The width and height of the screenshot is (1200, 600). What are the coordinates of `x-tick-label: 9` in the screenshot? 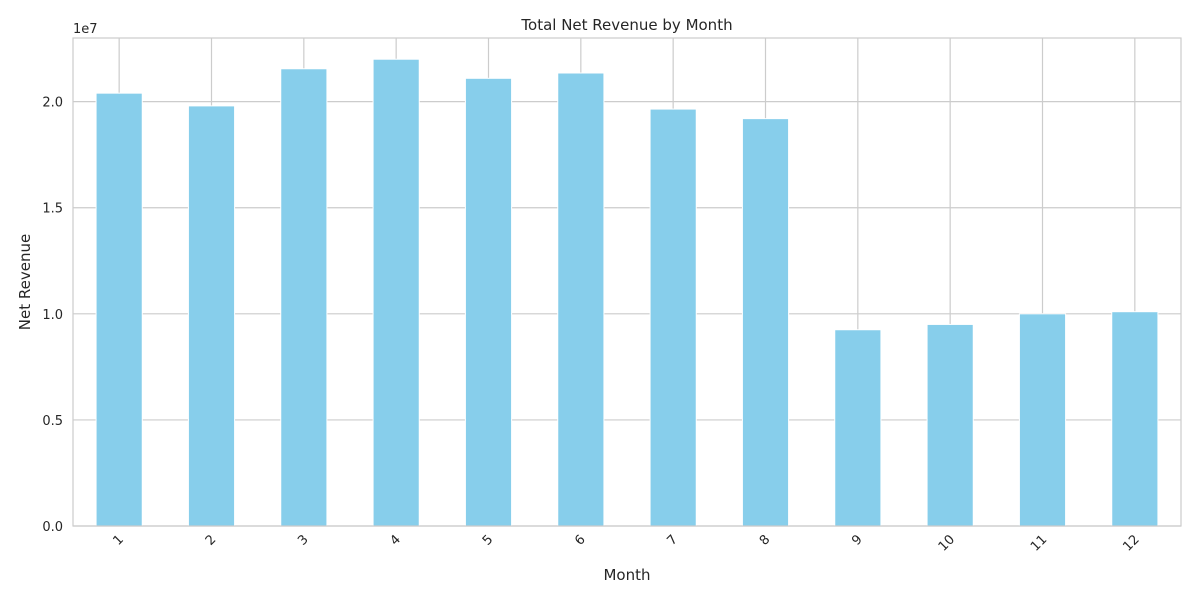 It's located at (857, 540).